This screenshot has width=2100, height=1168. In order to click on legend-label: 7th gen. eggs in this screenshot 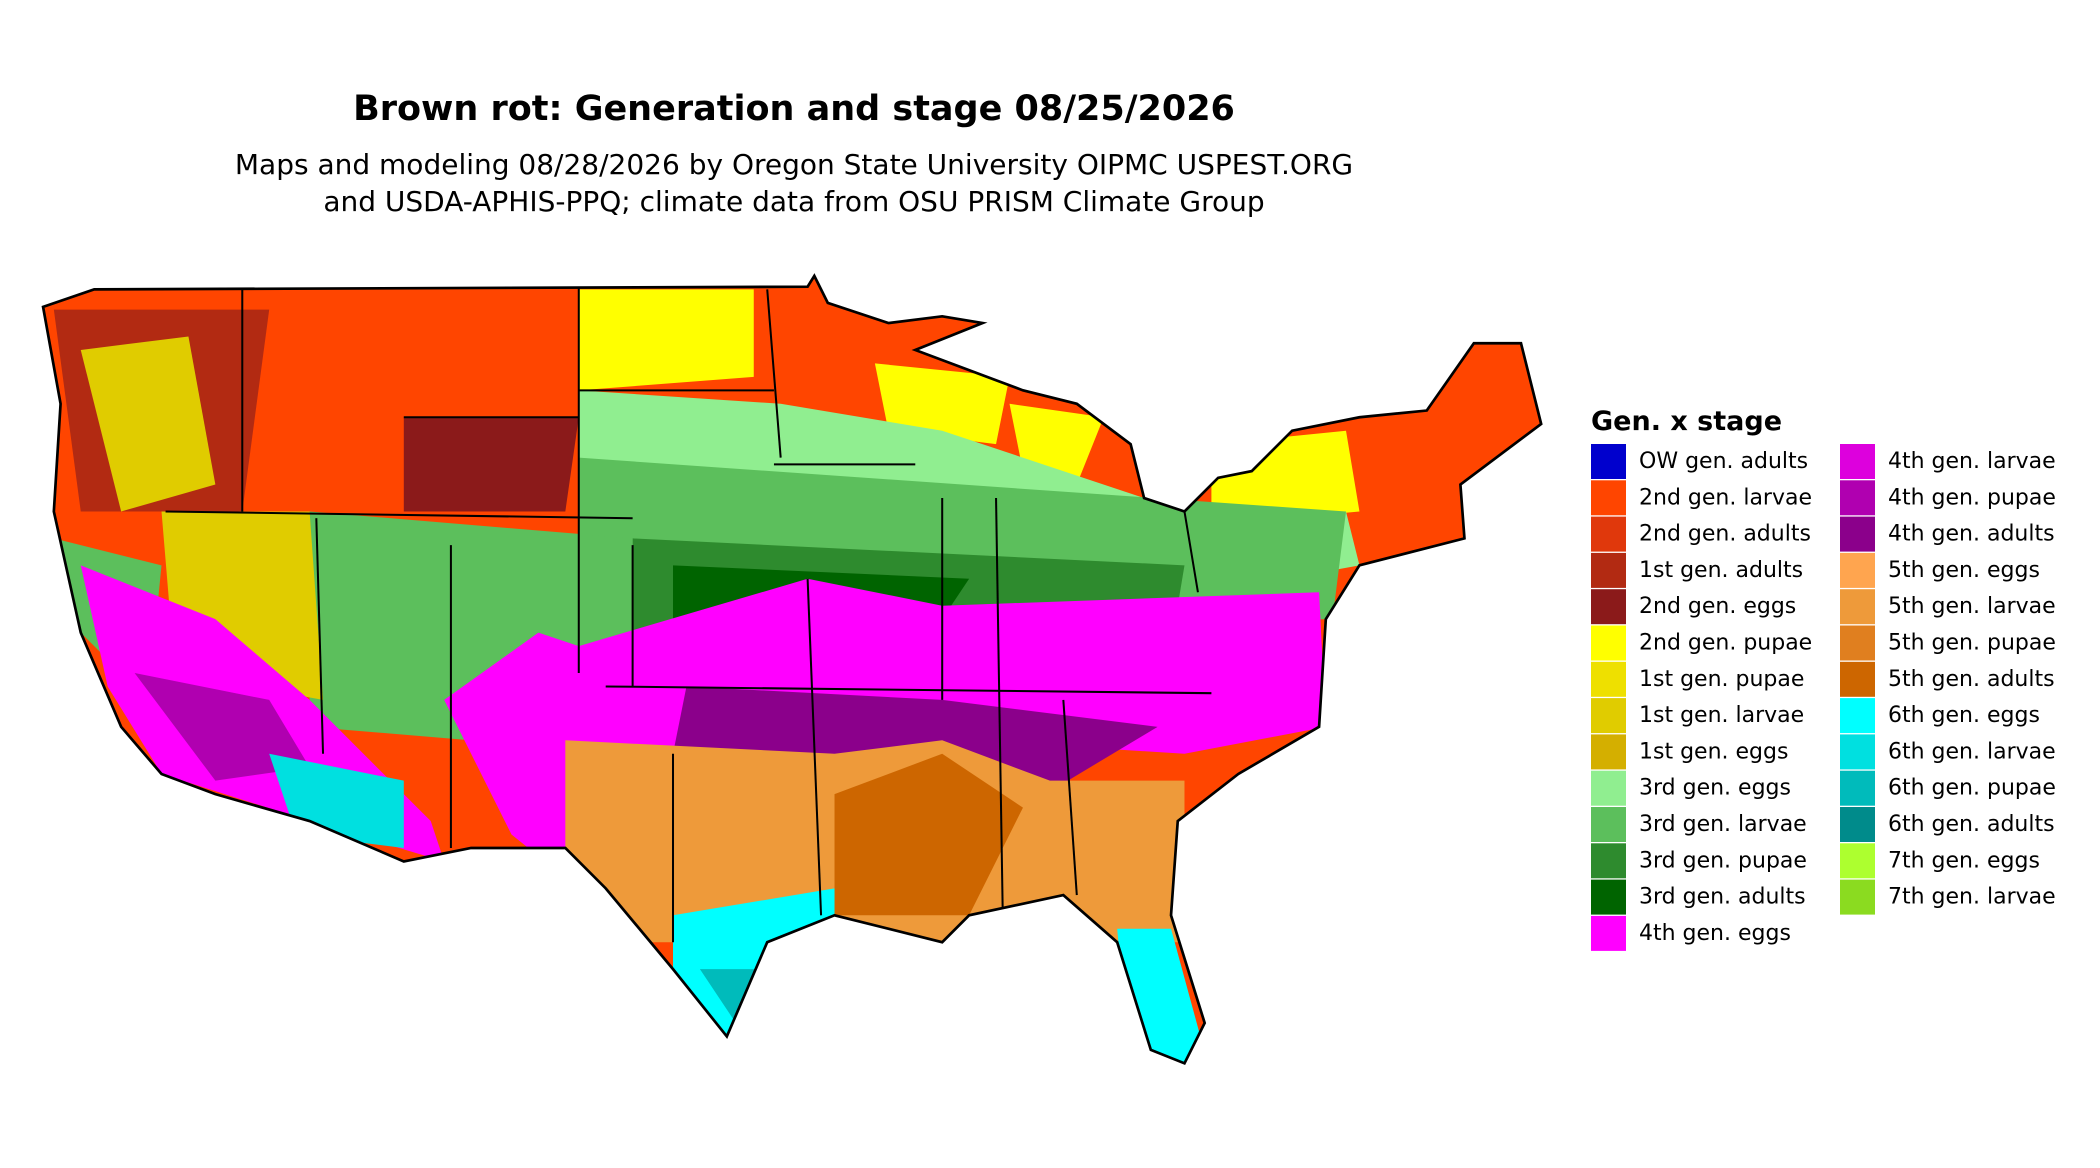, I will do `click(1964, 860)`.